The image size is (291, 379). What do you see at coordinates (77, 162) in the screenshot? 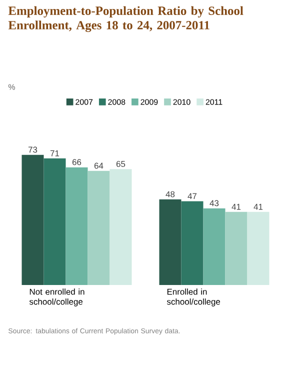
I see `data-label: 66` at bounding box center [77, 162].